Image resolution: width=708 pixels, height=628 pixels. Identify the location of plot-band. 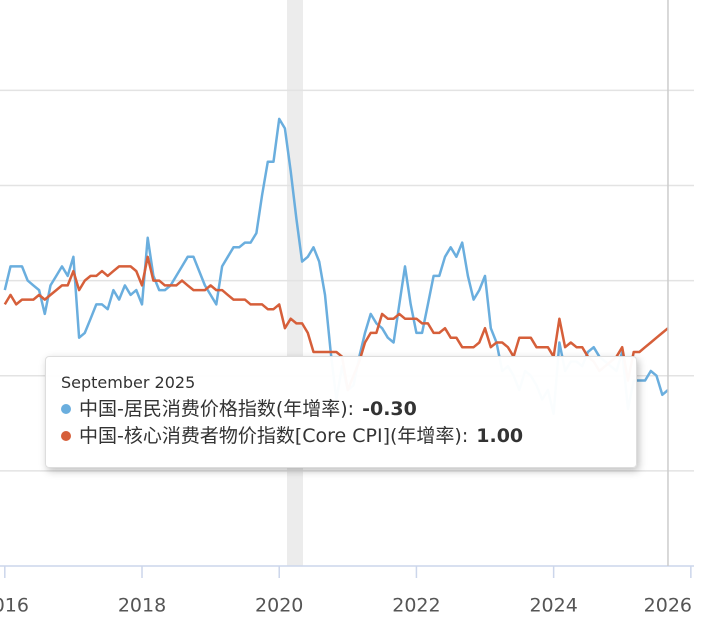
(295, 283).